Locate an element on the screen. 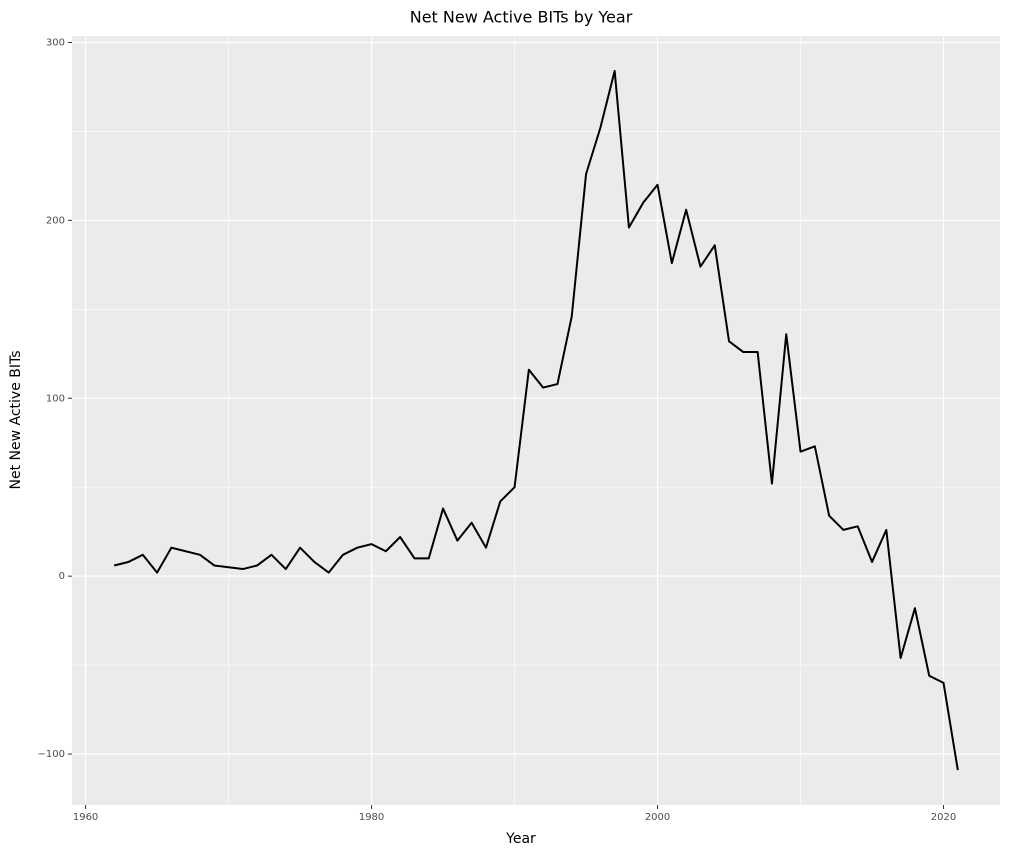 The height and width of the screenshot is (857, 1011). x-tick-label: 1960 is located at coordinates (85, 817).